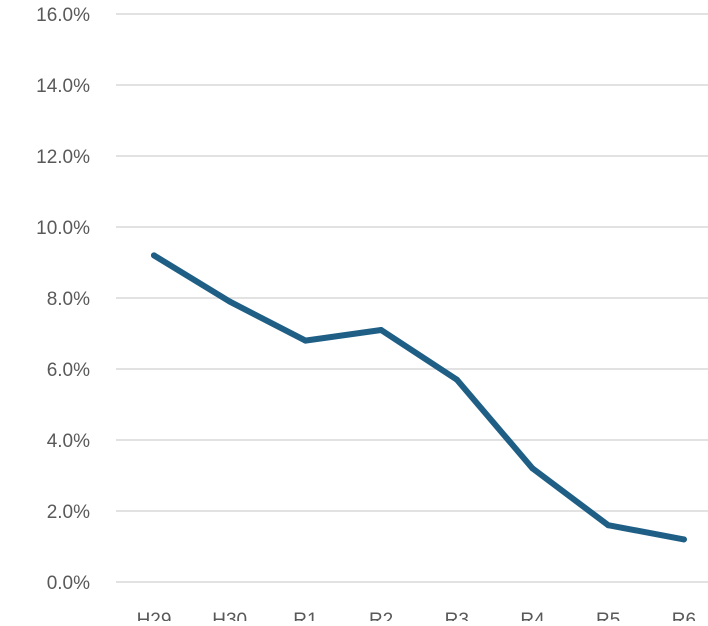  Describe the element at coordinates (381, 615) in the screenshot. I see `x-tick-label: R2` at that location.